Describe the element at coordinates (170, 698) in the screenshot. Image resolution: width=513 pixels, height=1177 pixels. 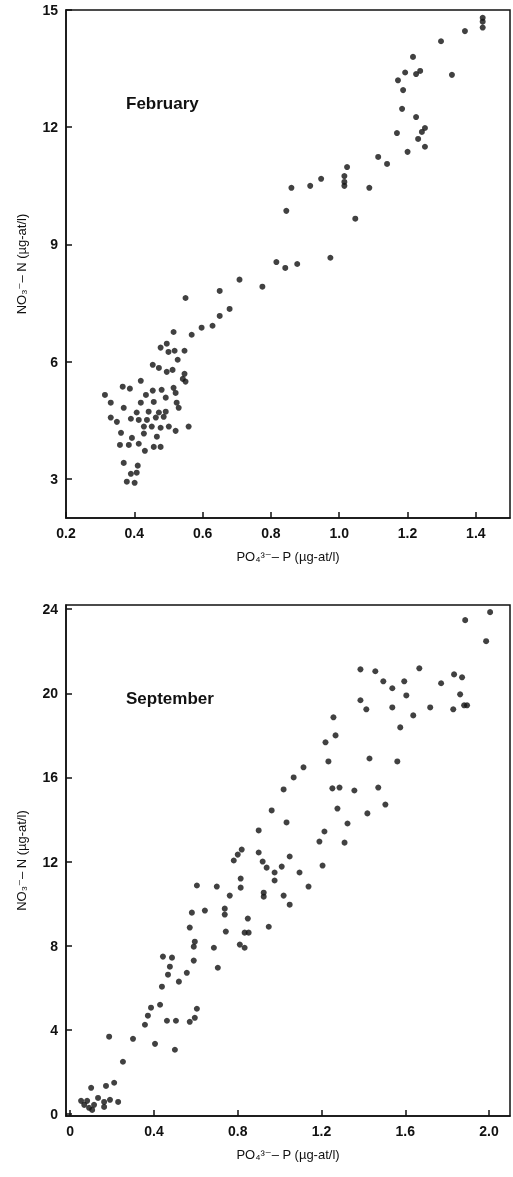
I see `text: September` at that location.